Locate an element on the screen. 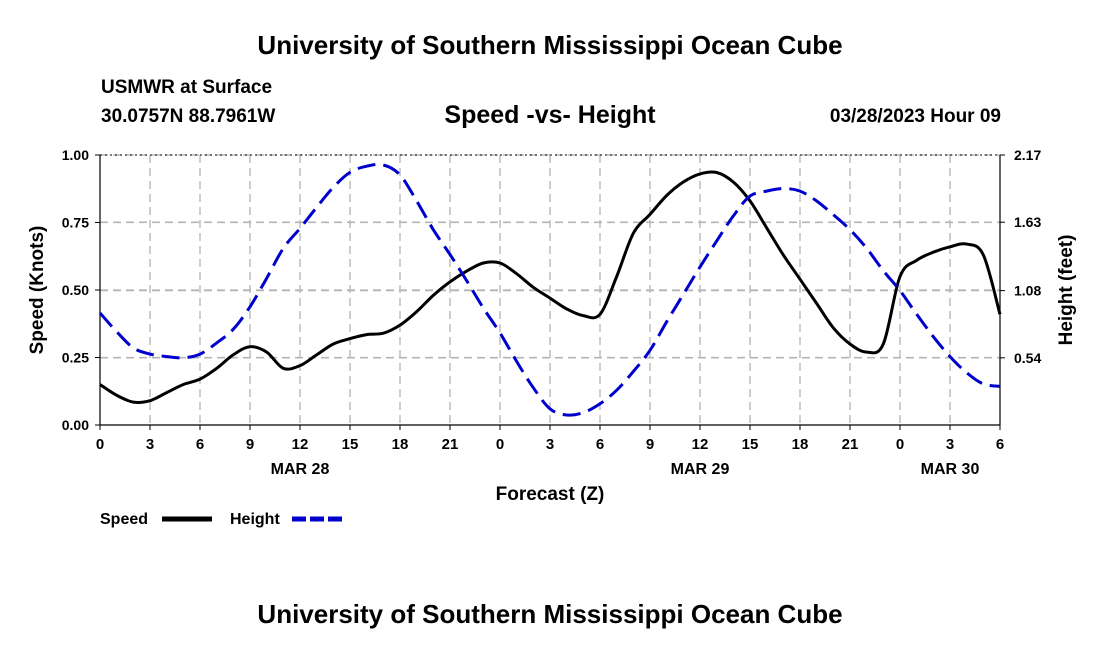 Image resolution: width=1100 pixels, height=650 pixels. station-label: USMWR at Surface is located at coordinates (187, 87).